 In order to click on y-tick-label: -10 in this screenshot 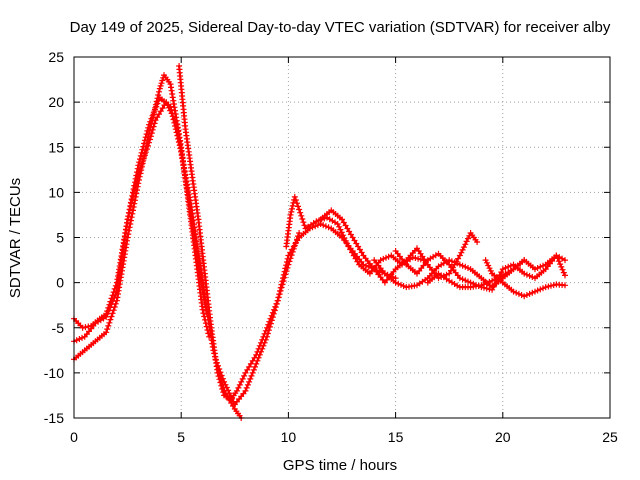, I will do `click(54, 373)`.